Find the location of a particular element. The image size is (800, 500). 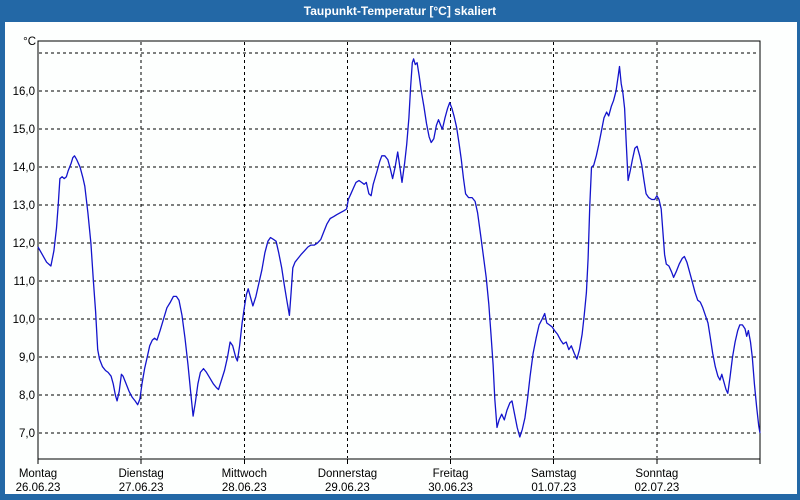

day-date-label: 27.06.23 is located at coordinates (141, 488).